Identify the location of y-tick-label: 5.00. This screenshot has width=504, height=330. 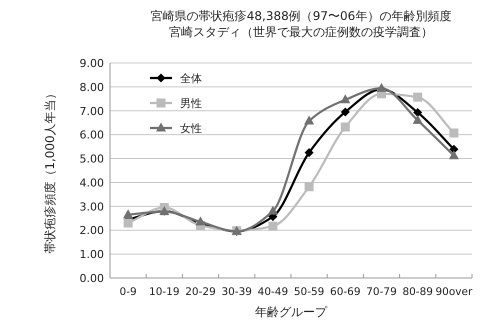
(92, 159).